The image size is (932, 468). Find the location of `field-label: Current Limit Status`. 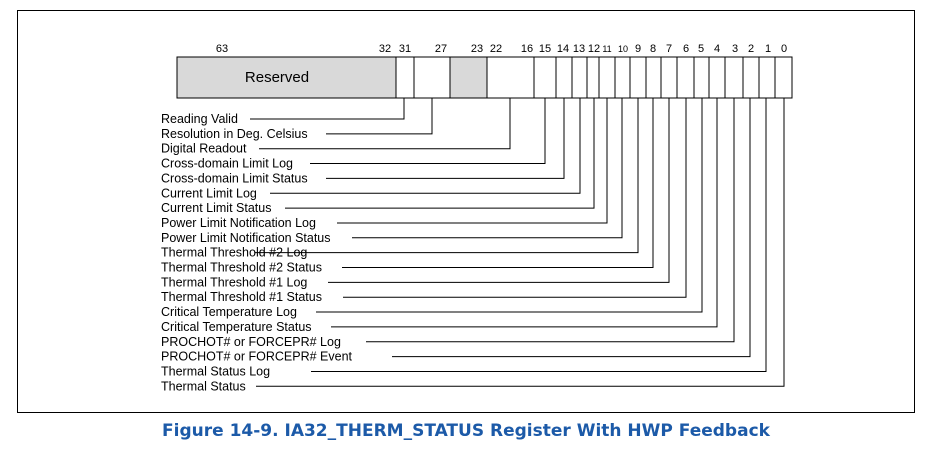

field-label: Current Limit Status is located at coordinates (216, 208).